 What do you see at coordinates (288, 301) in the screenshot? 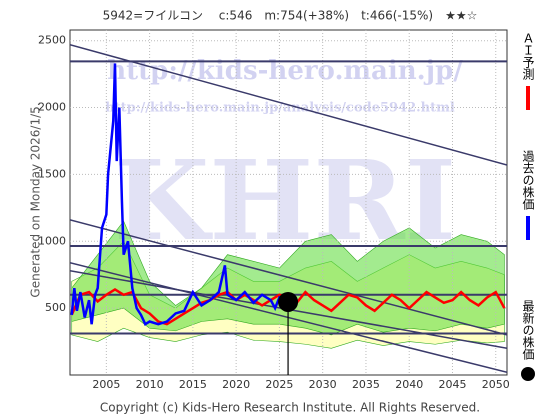
I see `latest-point` at bounding box center [288, 301].